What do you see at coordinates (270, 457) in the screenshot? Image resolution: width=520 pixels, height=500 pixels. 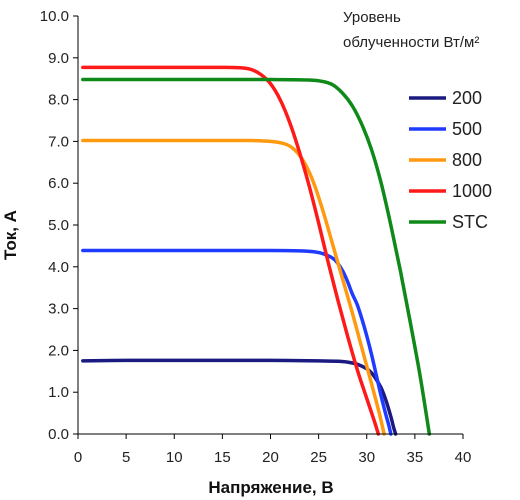 I see `x-tick-label: 20` at bounding box center [270, 457].